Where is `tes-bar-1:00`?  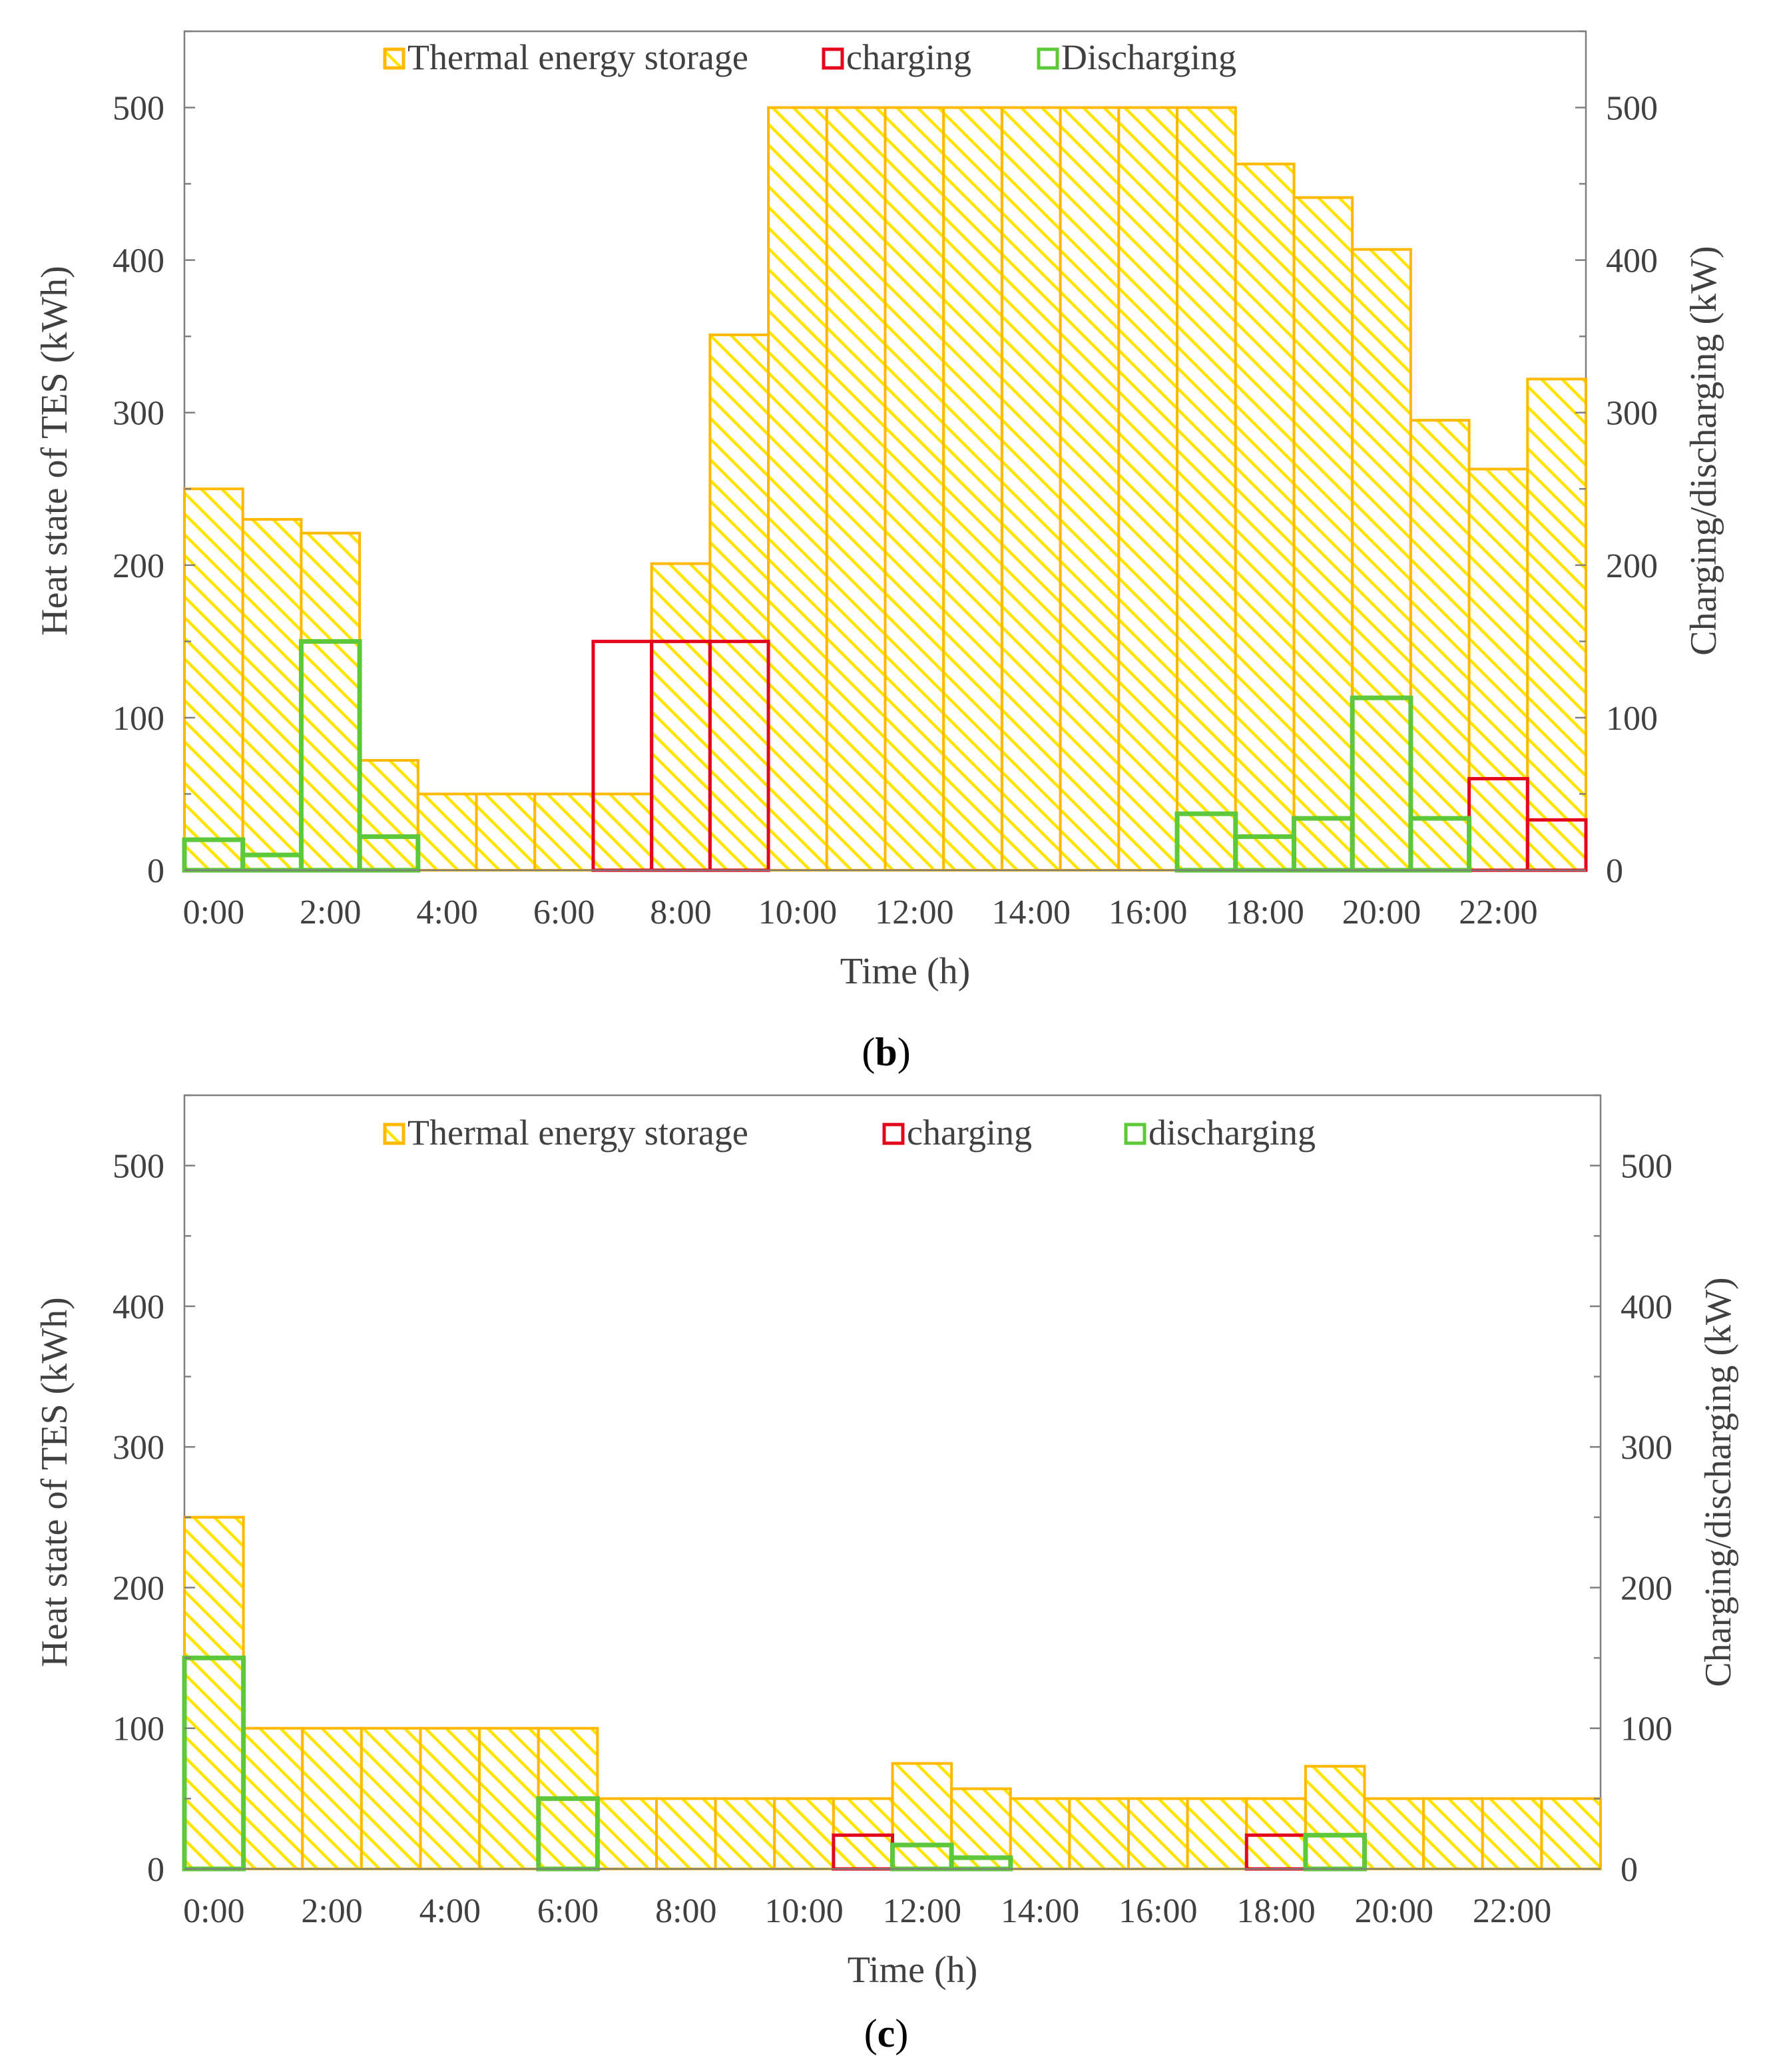
tes-bar-1:00 is located at coordinates (273, 1799).